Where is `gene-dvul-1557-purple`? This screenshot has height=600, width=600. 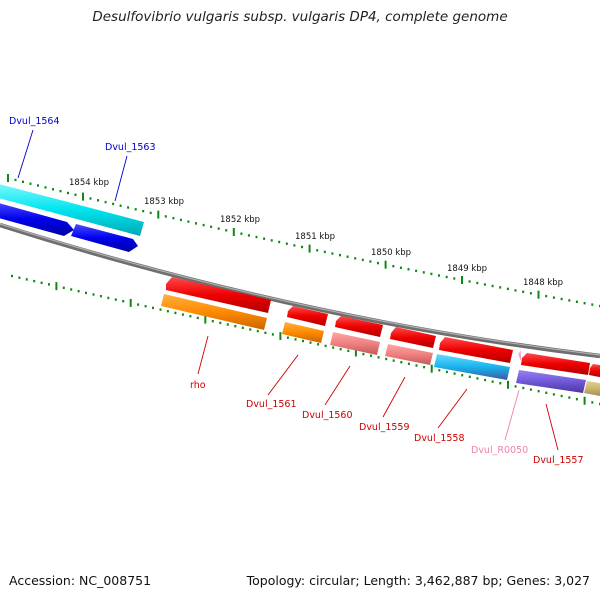 gene-dvul-1557-purple is located at coordinates (551, 381).